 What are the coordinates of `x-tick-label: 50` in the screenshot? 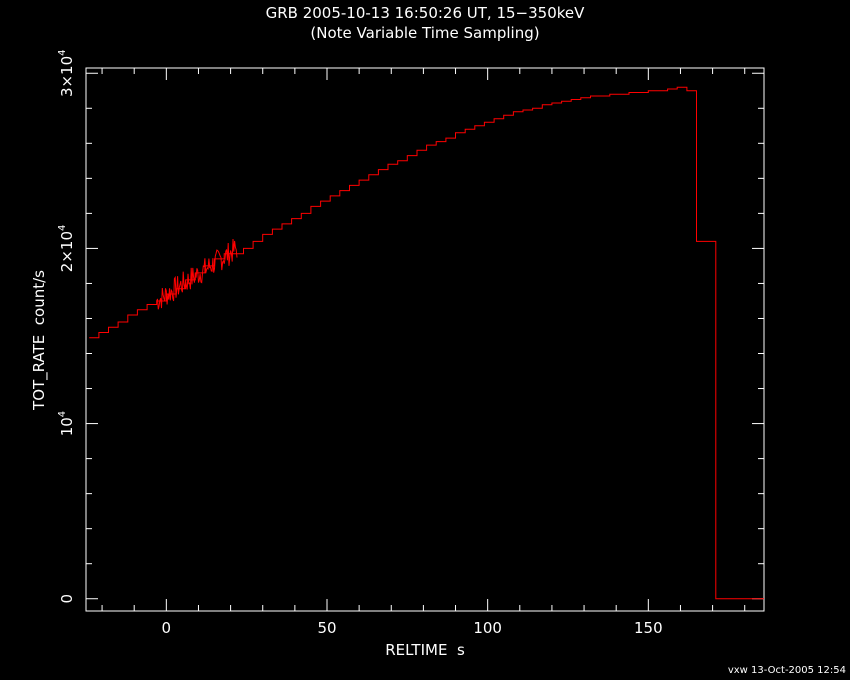 It's located at (326, 628).